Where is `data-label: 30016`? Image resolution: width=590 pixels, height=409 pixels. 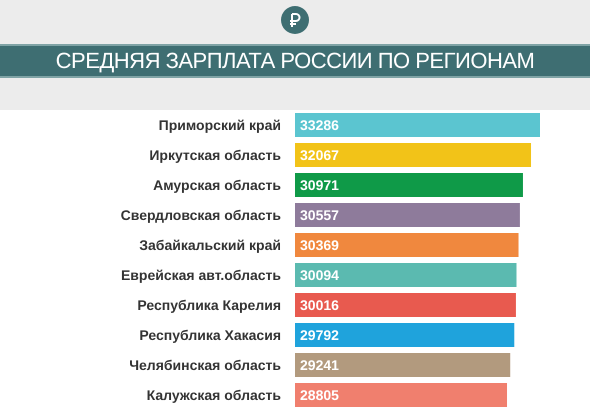
data-label: 30016 is located at coordinates (320, 304).